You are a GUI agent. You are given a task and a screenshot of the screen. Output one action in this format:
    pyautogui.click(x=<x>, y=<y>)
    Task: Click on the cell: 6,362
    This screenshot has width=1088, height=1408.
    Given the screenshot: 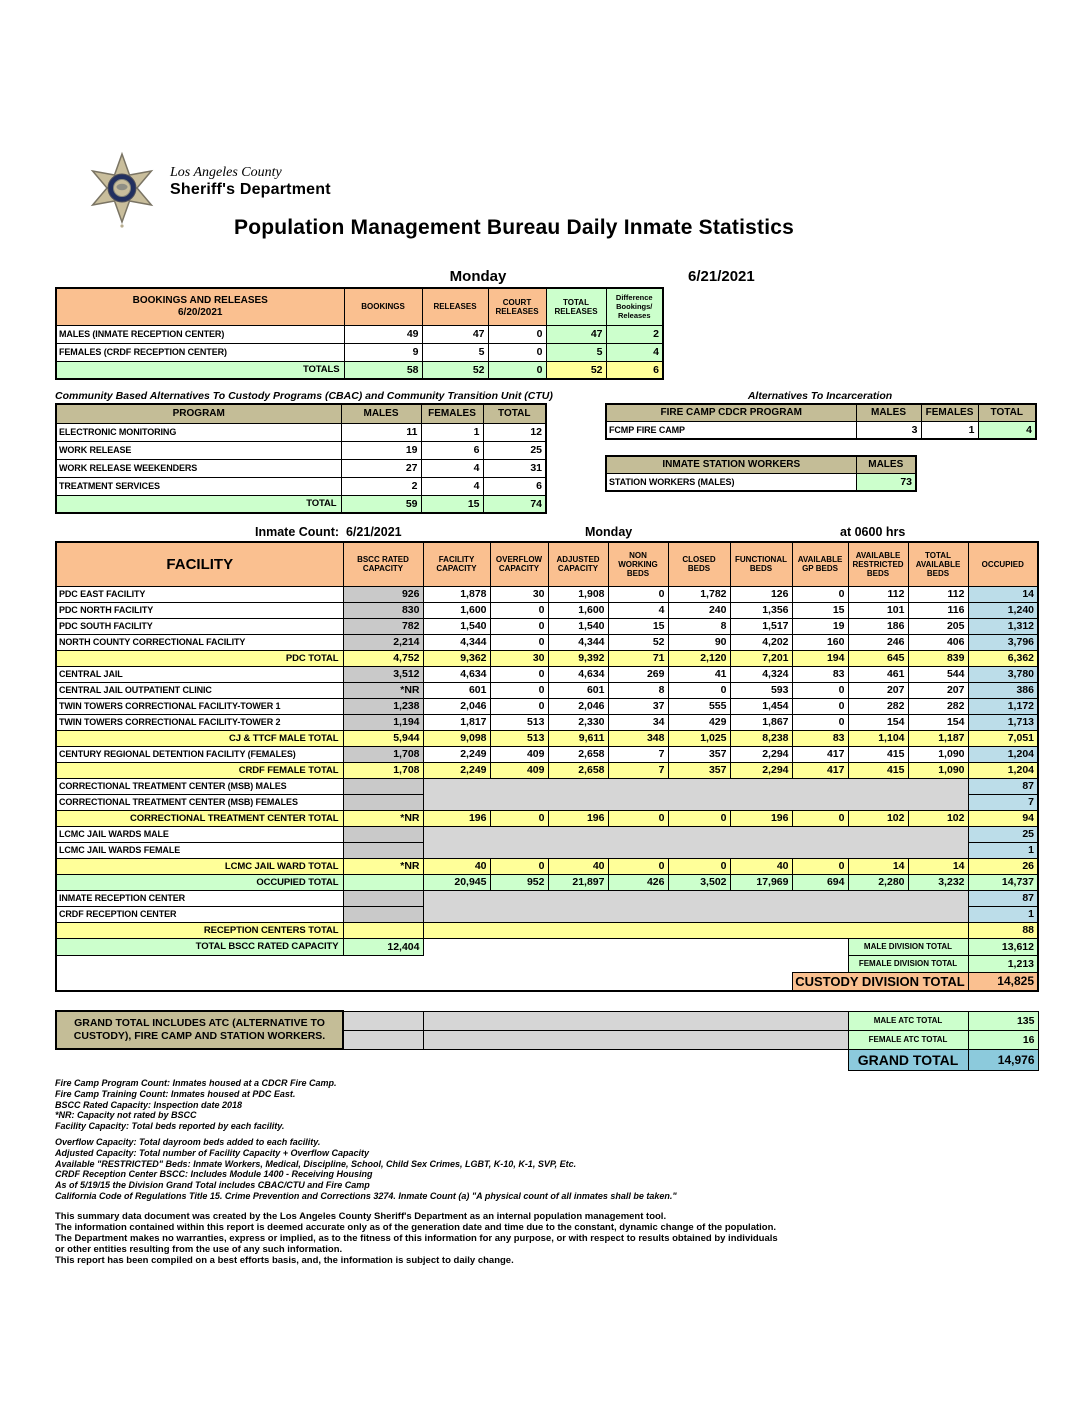 What is the action you would take?
    pyautogui.click(x=1003, y=658)
    